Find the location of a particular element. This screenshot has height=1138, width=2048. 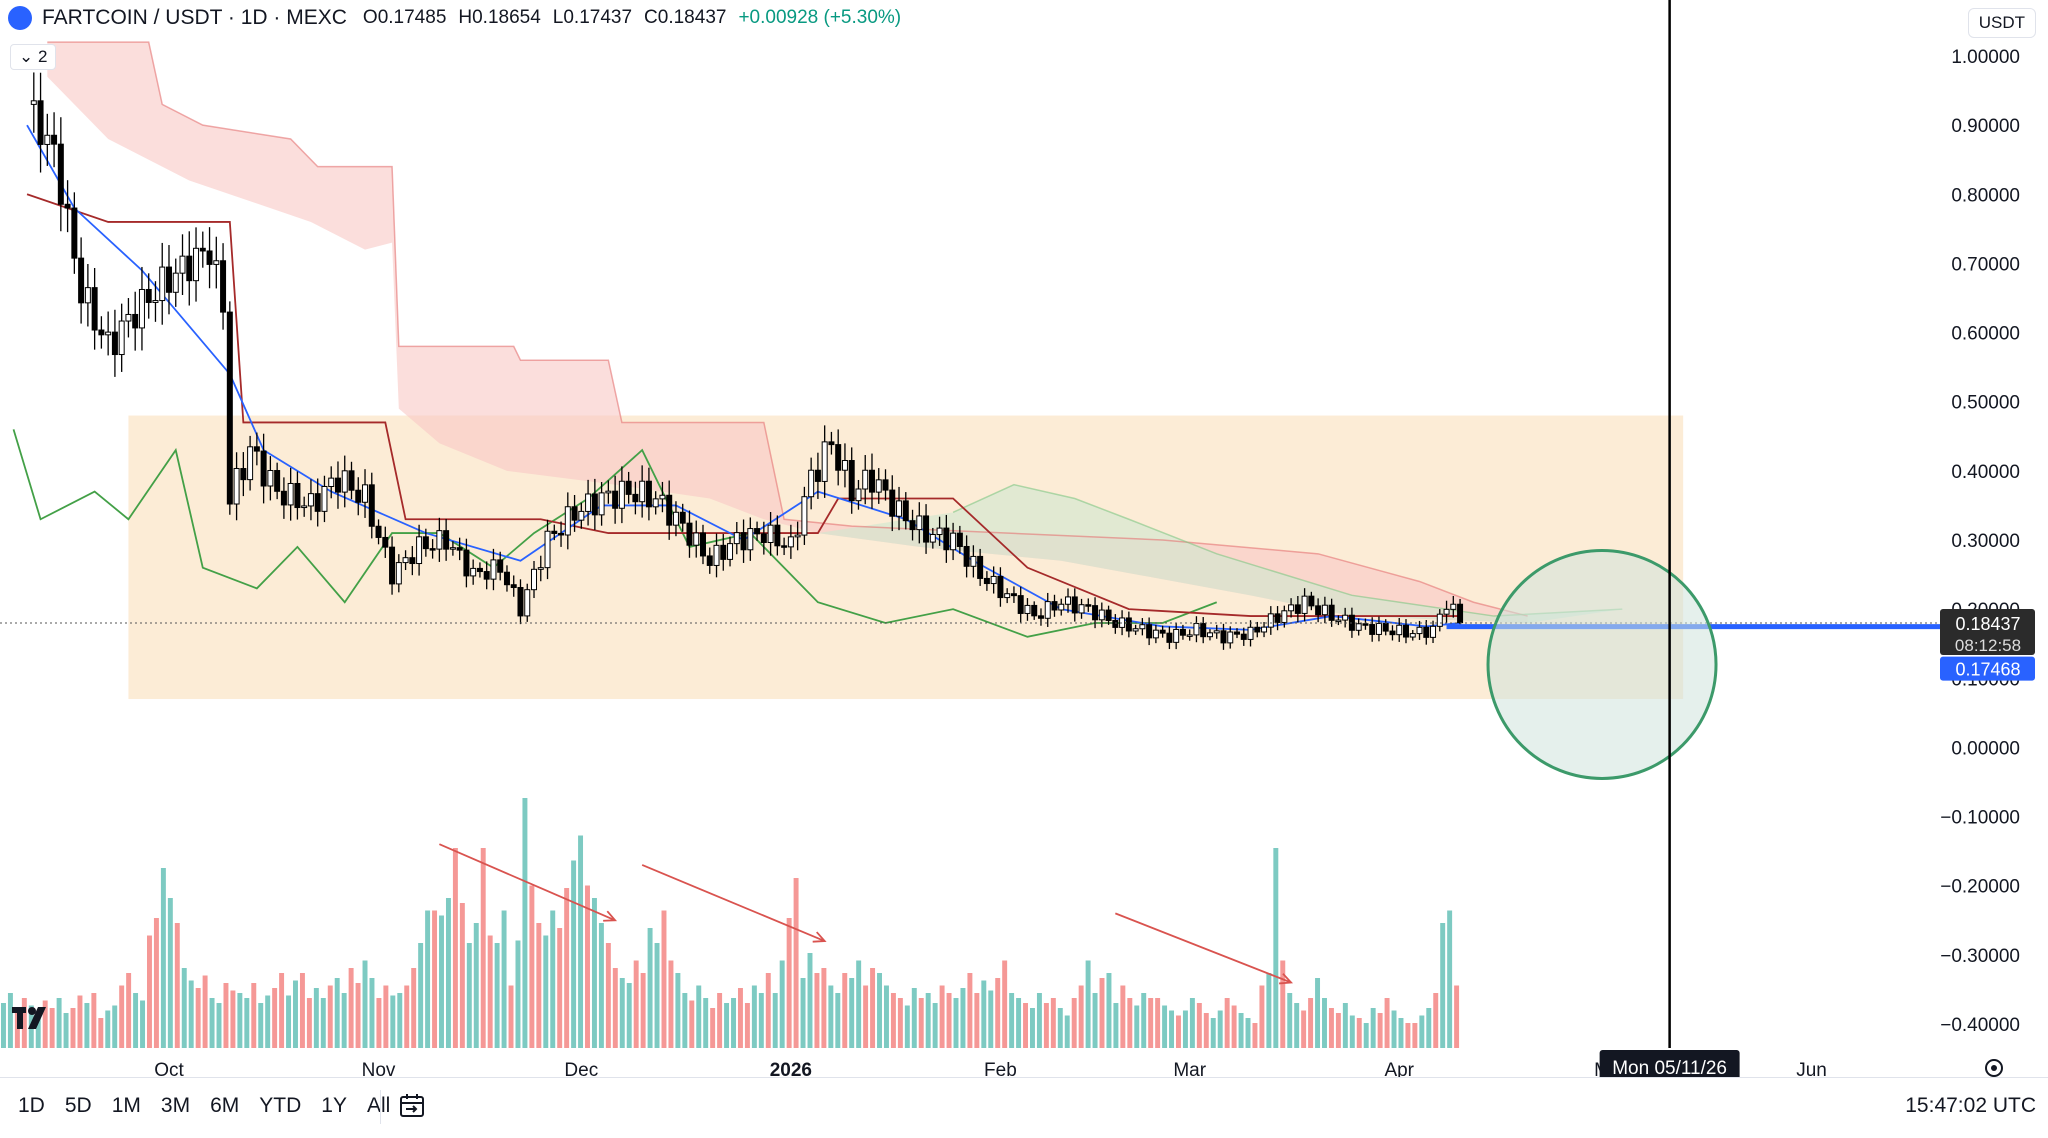

price-tick-label: −0.20000 is located at coordinates (1980, 887).